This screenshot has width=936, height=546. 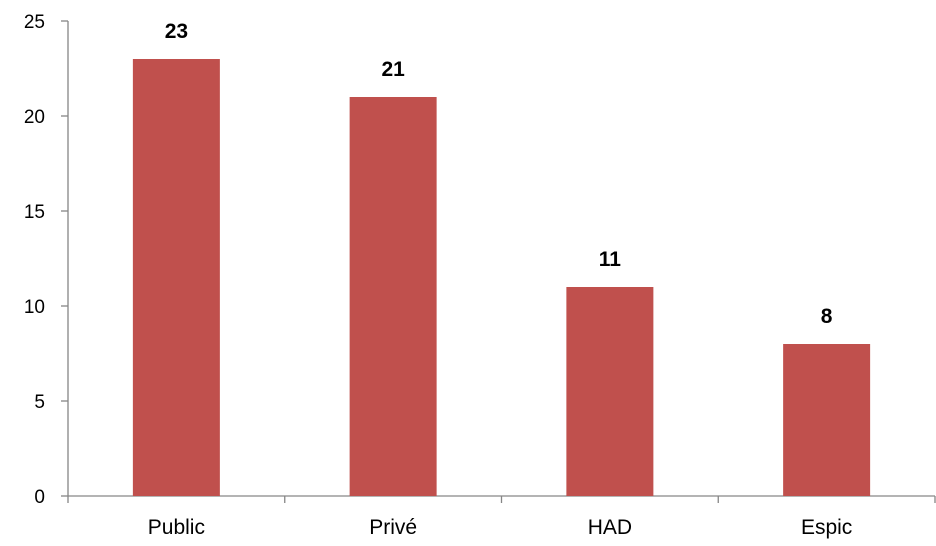 What do you see at coordinates (176, 31) in the screenshot?
I see `data-label: 23` at bounding box center [176, 31].